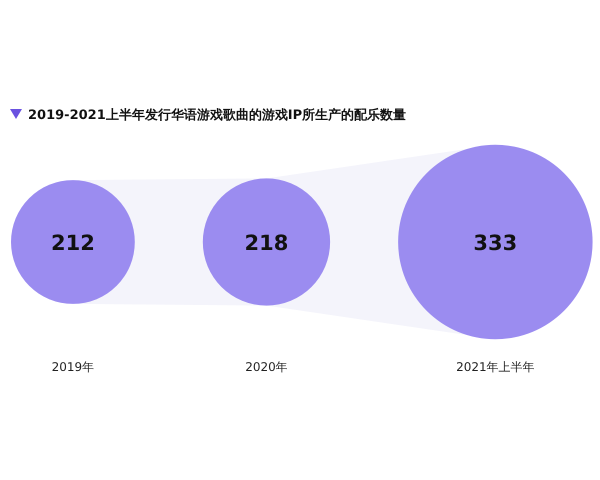 The height and width of the screenshot is (480, 600). Describe the element at coordinates (495, 367) in the screenshot. I see `category-label: 2021年上半年` at that location.